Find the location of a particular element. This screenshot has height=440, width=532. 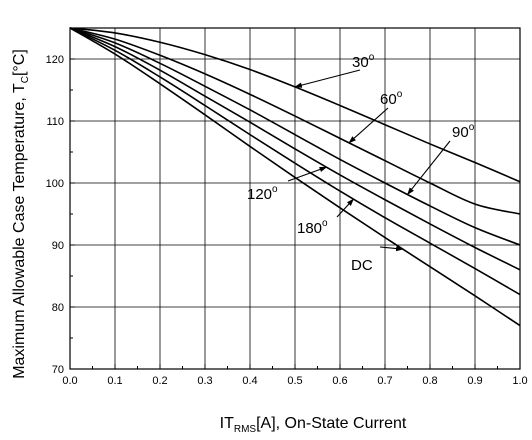

y-tick-label: 80 is located at coordinates (58, 308).